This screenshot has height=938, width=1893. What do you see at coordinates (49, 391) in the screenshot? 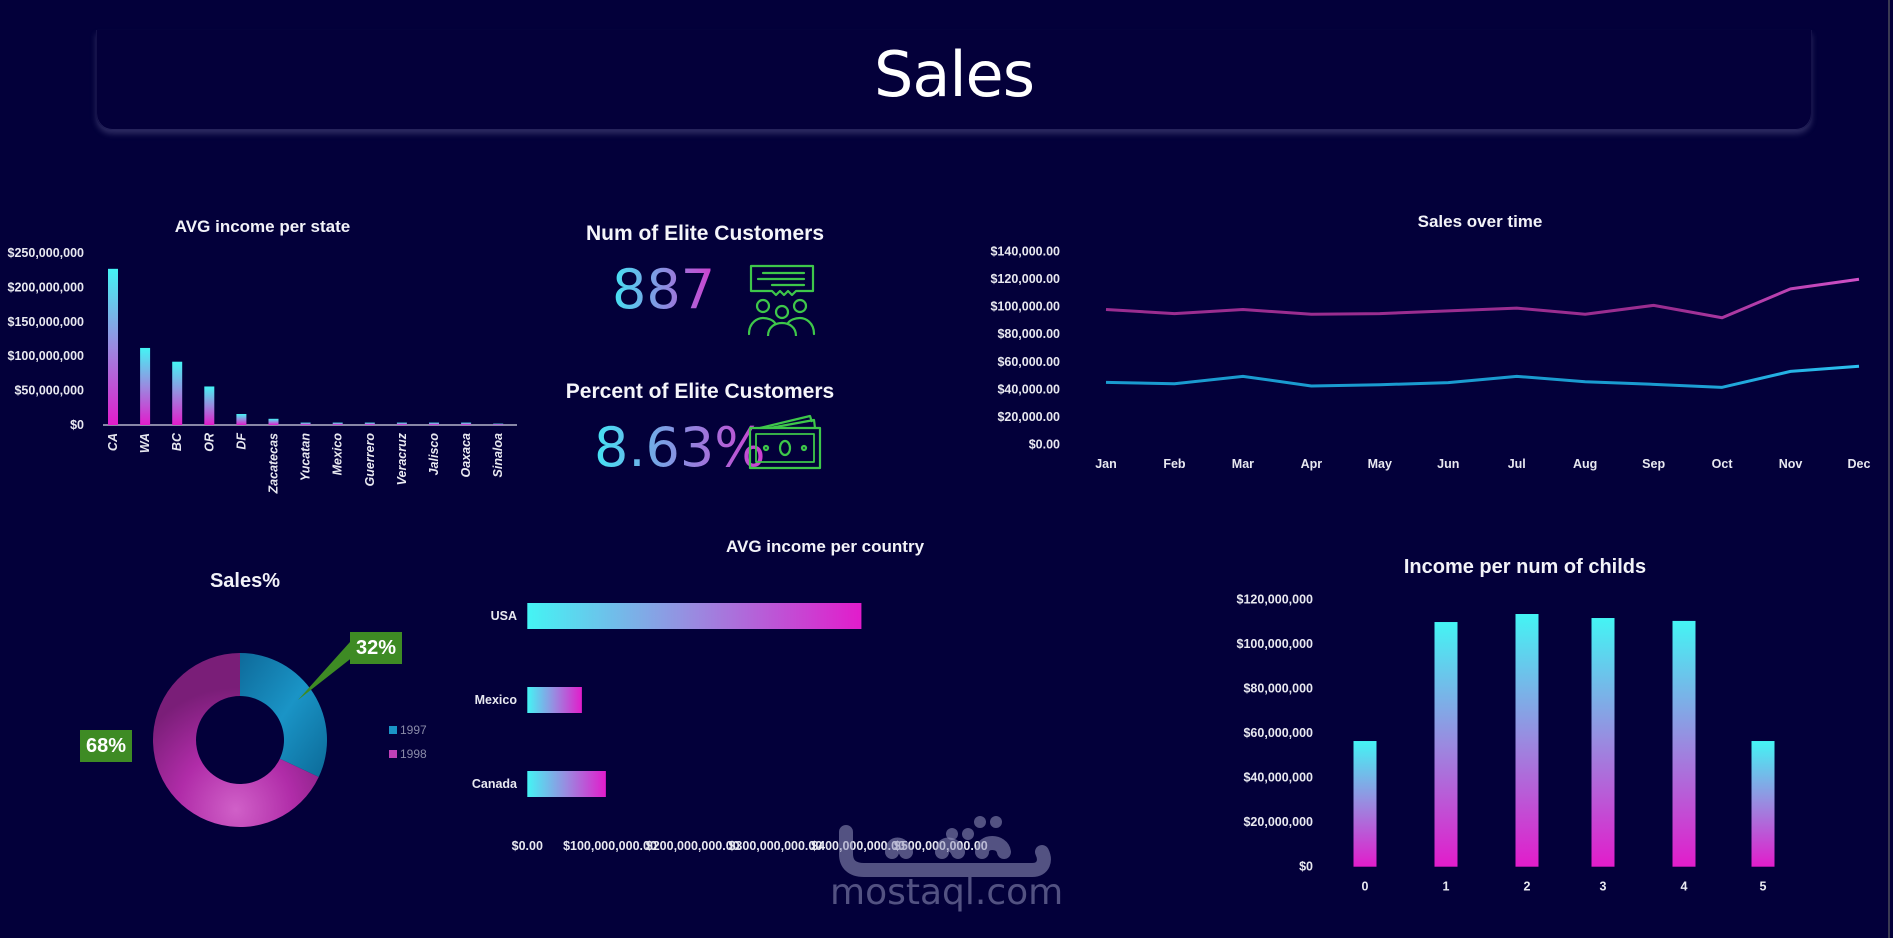
I see `y-tick-label: $50,000,000` at bounding box center [49, 391].